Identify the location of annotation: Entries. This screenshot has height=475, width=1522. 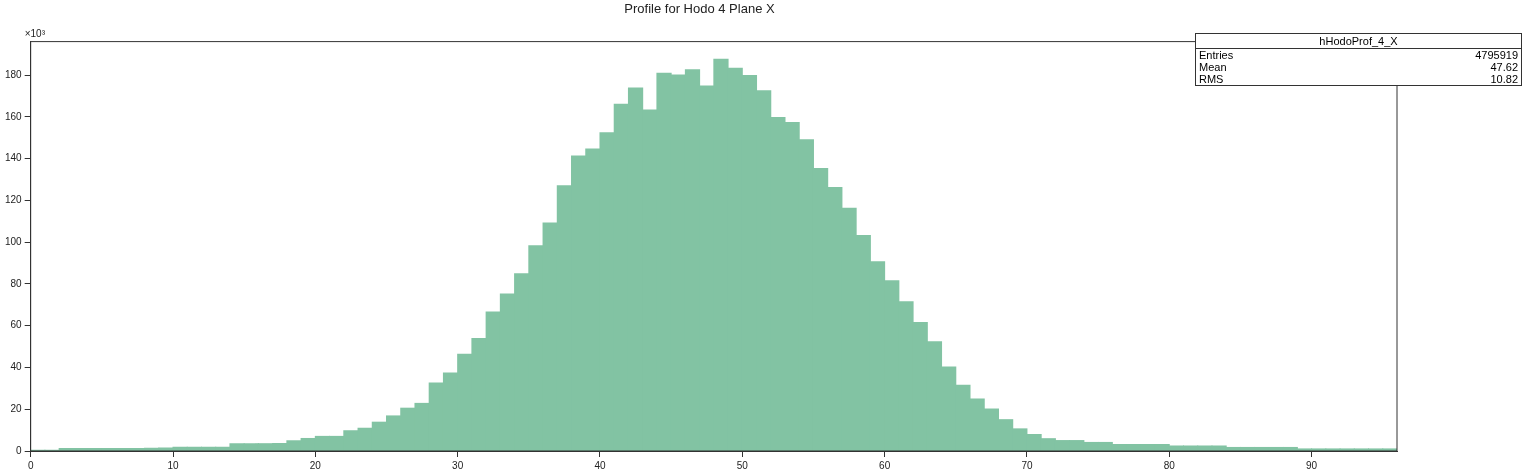
(1216, 55).